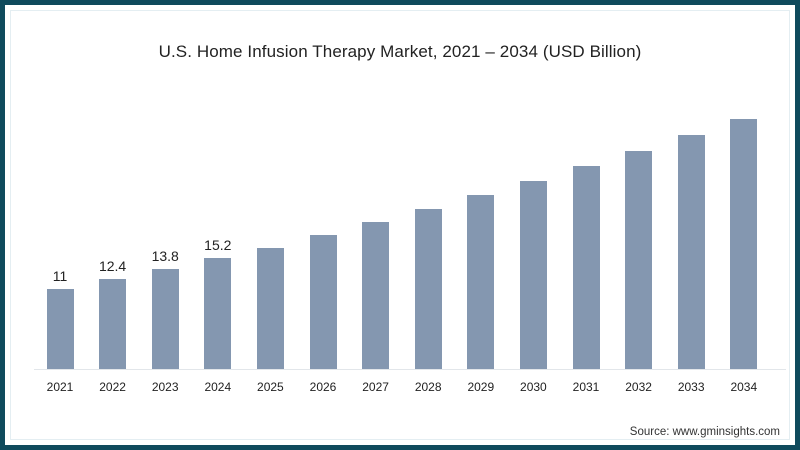 The image size is (800, 450). Describe the element at coordinates (60, 329) in the screenshot. I see `bar-2021` at that location.